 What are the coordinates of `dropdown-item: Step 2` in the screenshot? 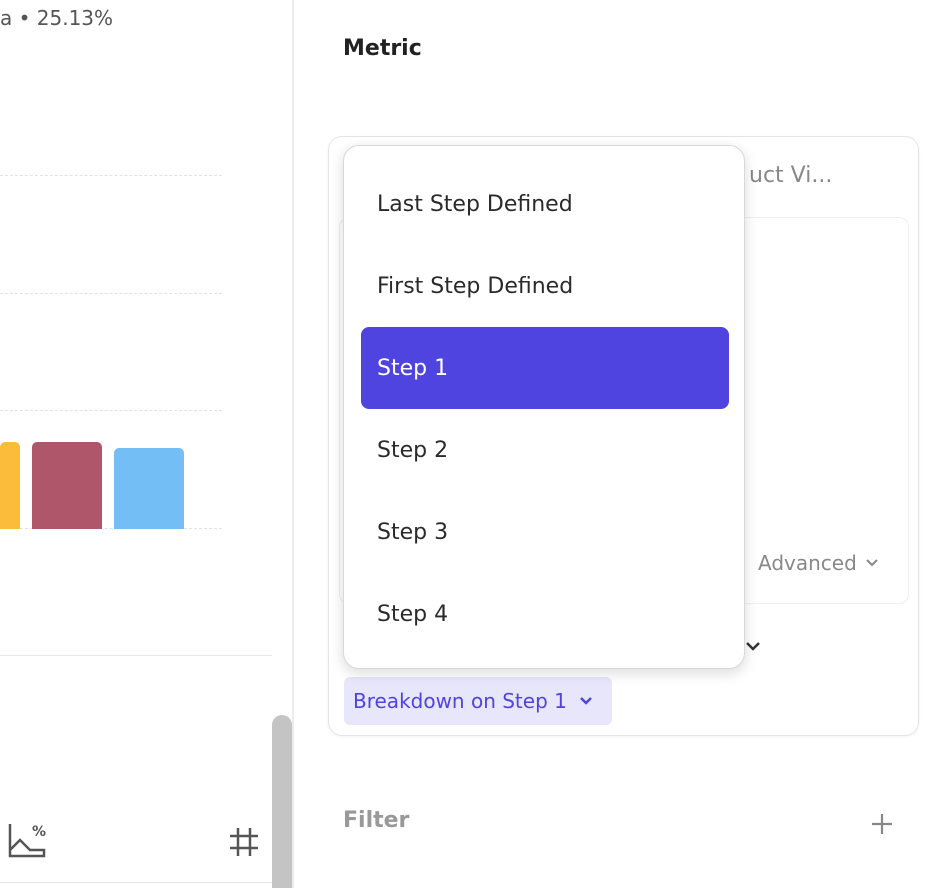 It's located at (413, 450).